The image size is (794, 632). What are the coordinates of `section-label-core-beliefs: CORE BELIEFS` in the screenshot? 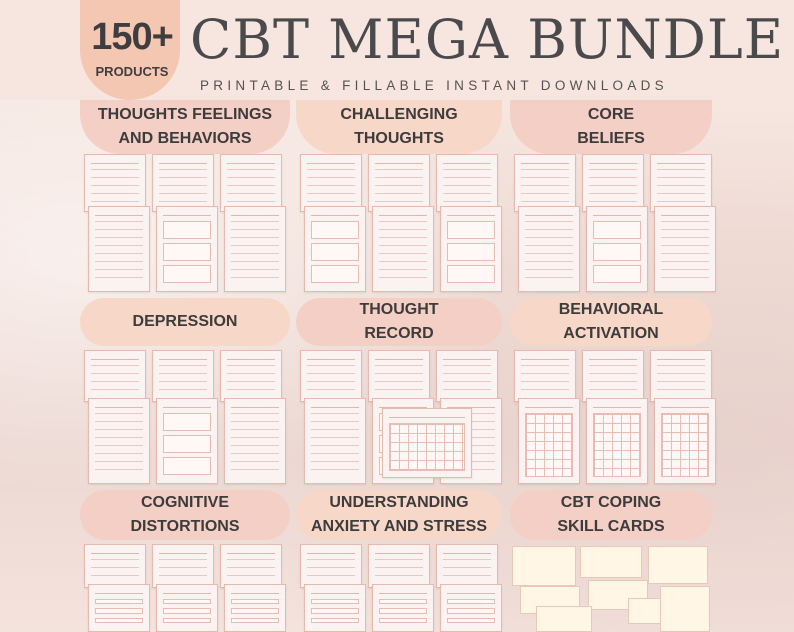 It's located at (611, 127).